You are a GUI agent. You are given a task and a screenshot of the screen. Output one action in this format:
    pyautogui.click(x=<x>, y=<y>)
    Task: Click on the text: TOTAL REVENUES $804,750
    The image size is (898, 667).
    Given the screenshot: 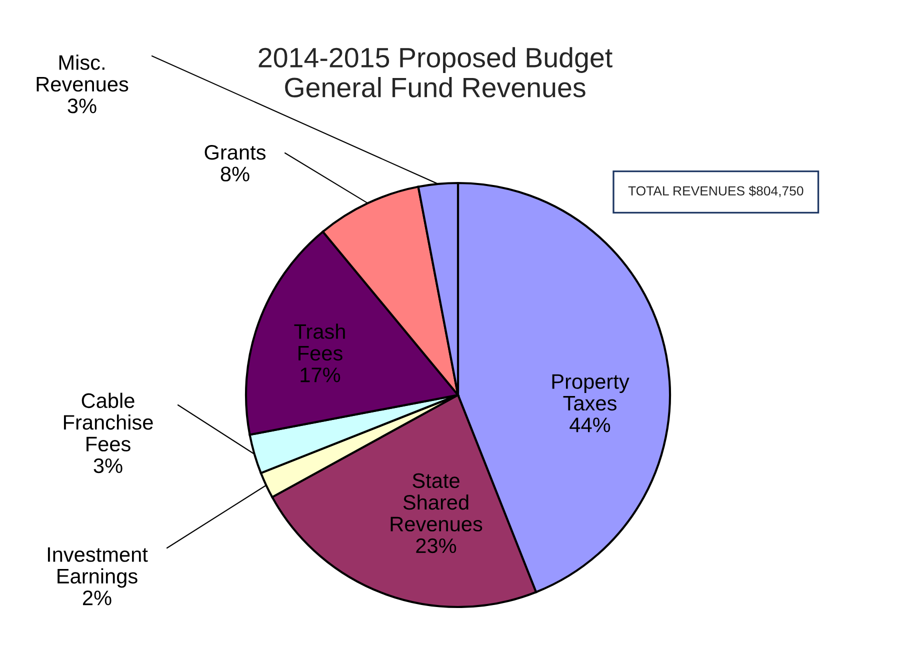 What is the action you would take?
    pyautogui.click(x=716, y=192)
    